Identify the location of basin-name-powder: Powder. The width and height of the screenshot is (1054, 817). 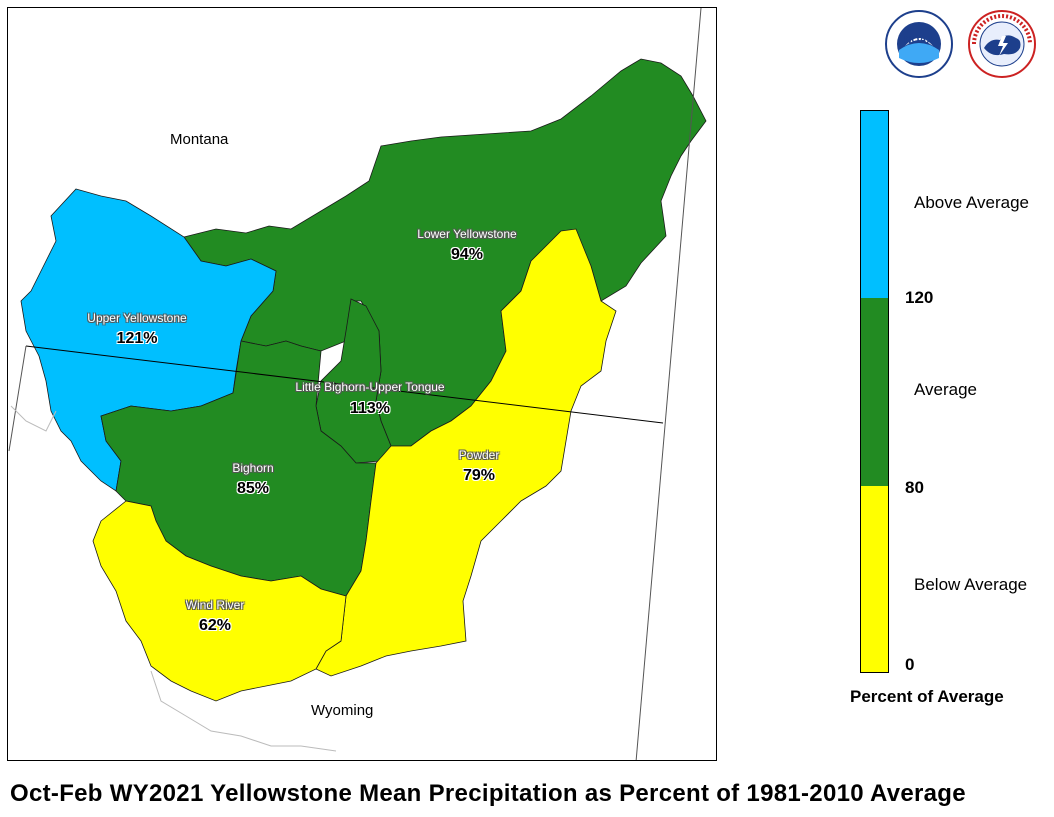
(479, 455).